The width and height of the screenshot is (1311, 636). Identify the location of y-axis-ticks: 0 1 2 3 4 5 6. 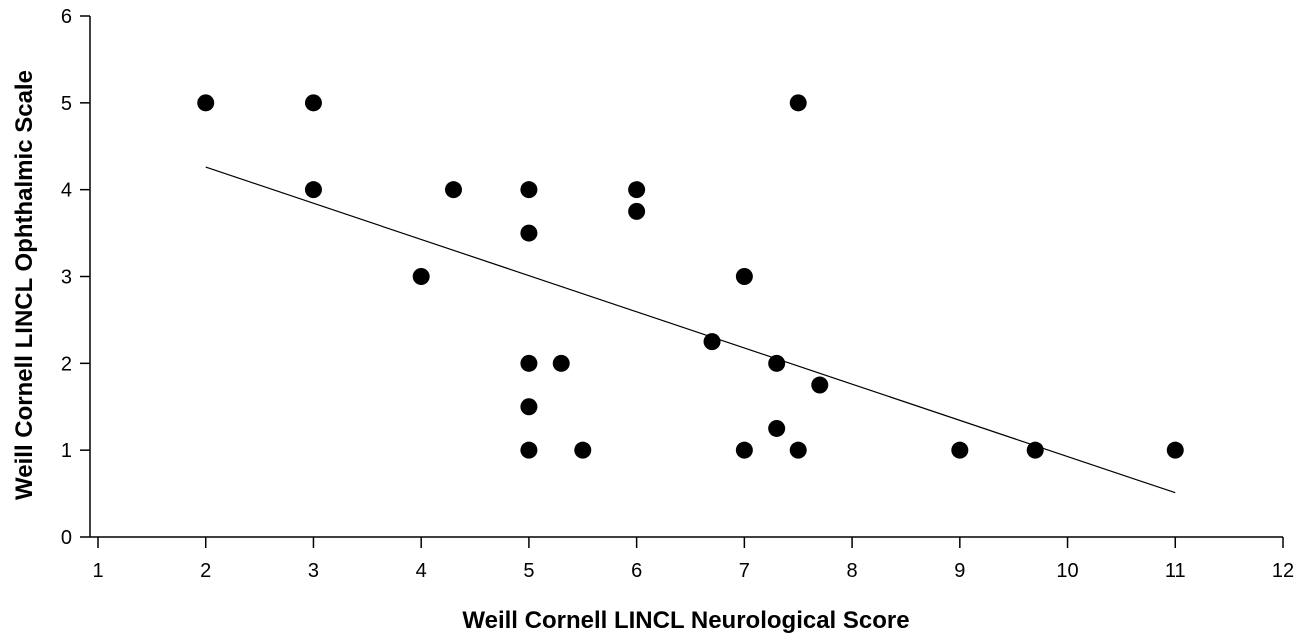
(75, 277).